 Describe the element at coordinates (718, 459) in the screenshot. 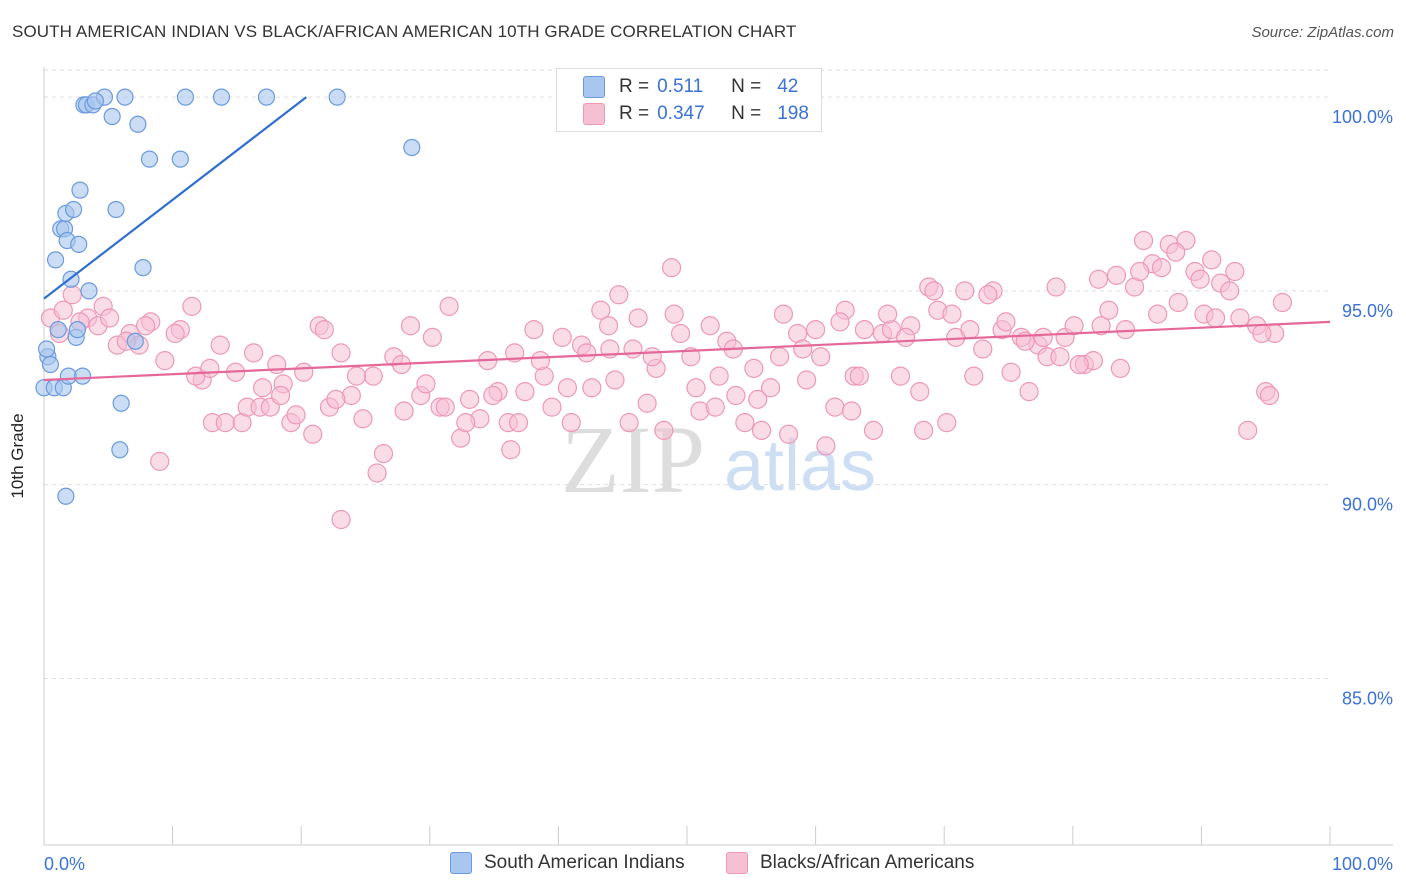

I see `watermark: ZIP atlas` at that location.